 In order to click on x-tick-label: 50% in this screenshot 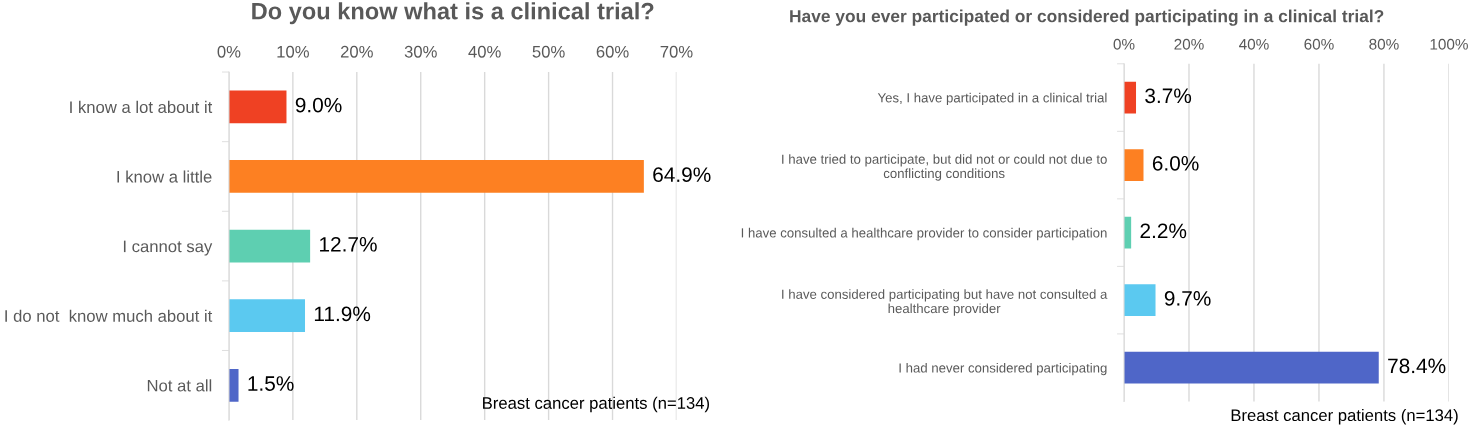, I will do `click(548, 51)`.